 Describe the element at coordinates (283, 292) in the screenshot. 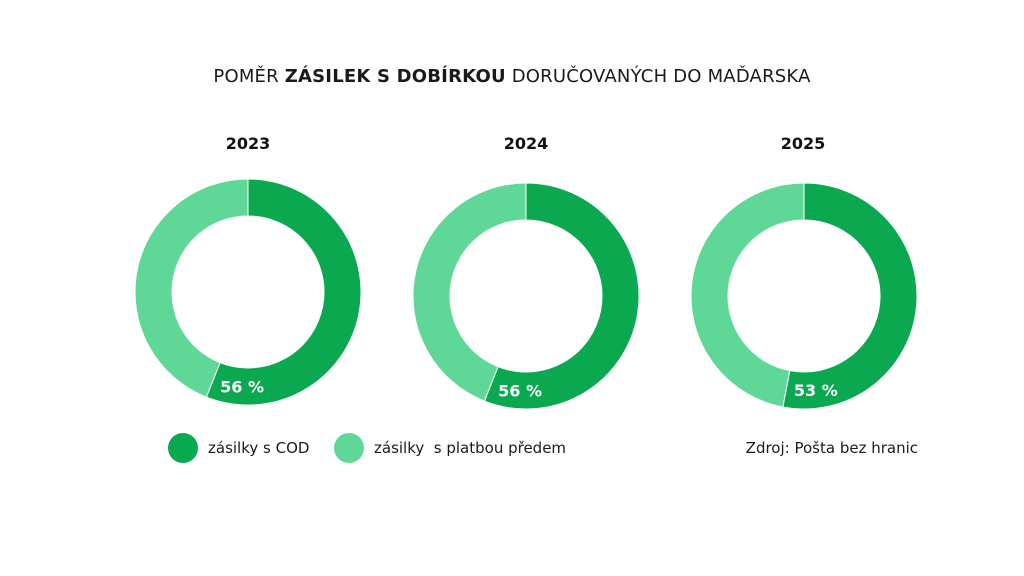

I see `donut-slice-cod-2023` at that location.